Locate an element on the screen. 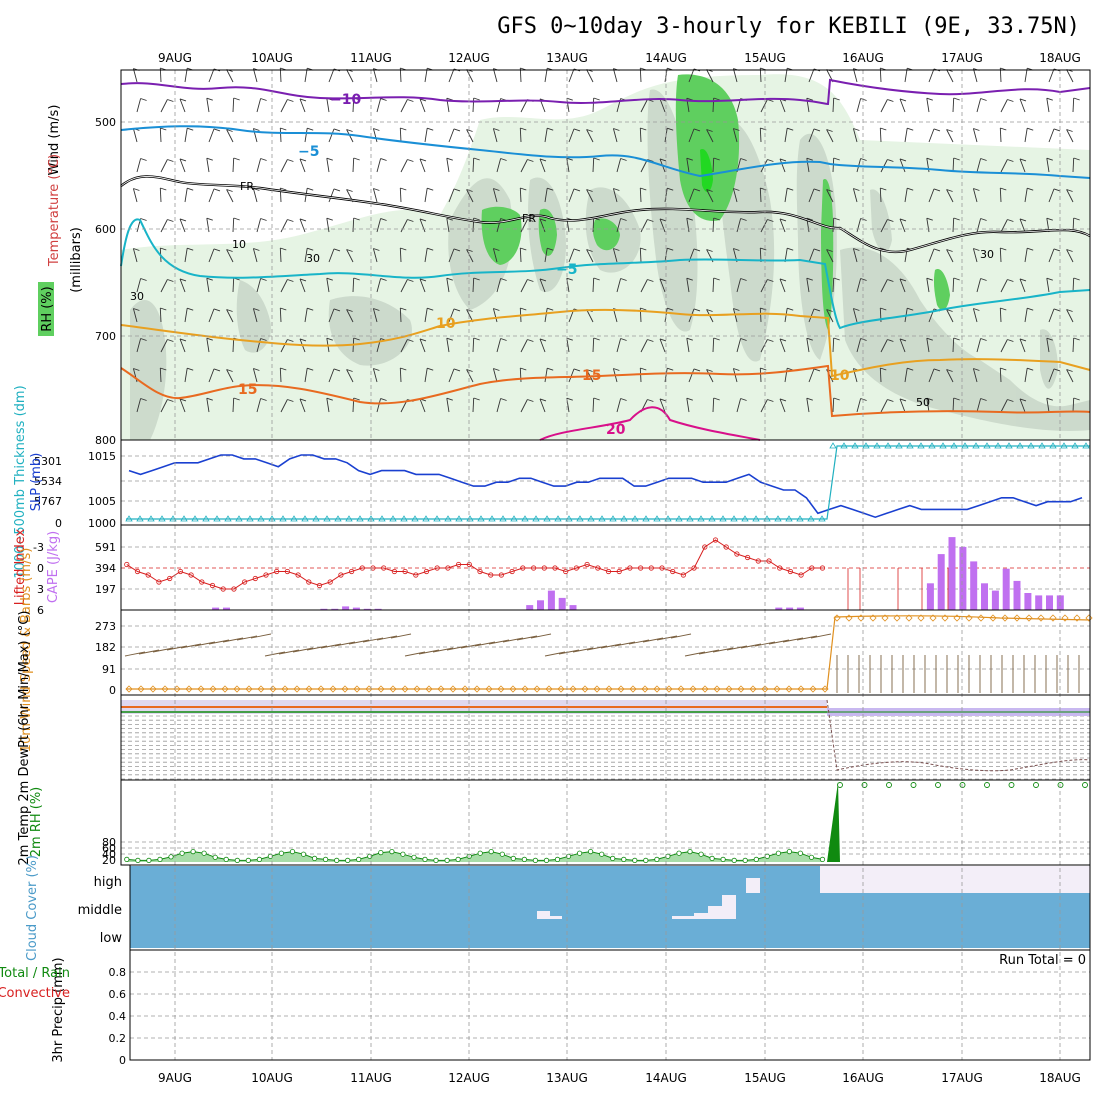 This screenshot has width=1100, height=1100. precip-tick-0.4: 0.4 is located at coordinates (118, 1016).